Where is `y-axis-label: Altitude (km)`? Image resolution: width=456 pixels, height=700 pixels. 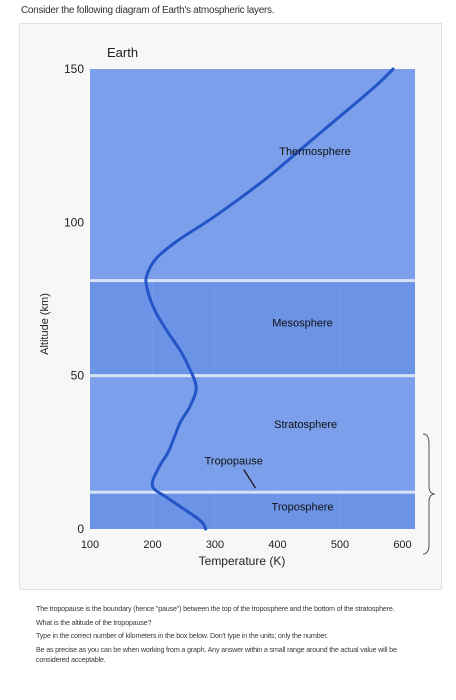
y-axis-label: Altitude (km) is located at coordinates (45, 324).